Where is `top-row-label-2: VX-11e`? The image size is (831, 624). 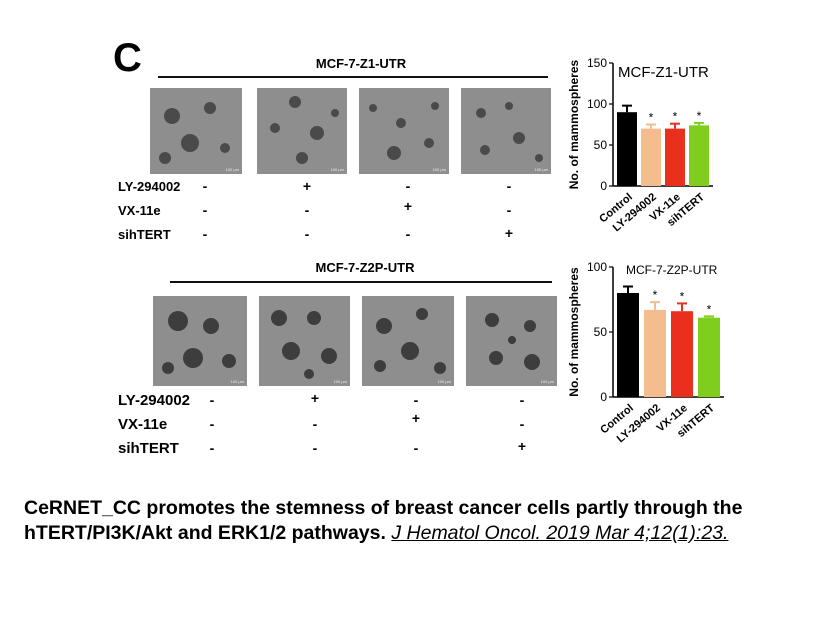 top-row-label-2: VX-11e is located at coordinates (139, 210).